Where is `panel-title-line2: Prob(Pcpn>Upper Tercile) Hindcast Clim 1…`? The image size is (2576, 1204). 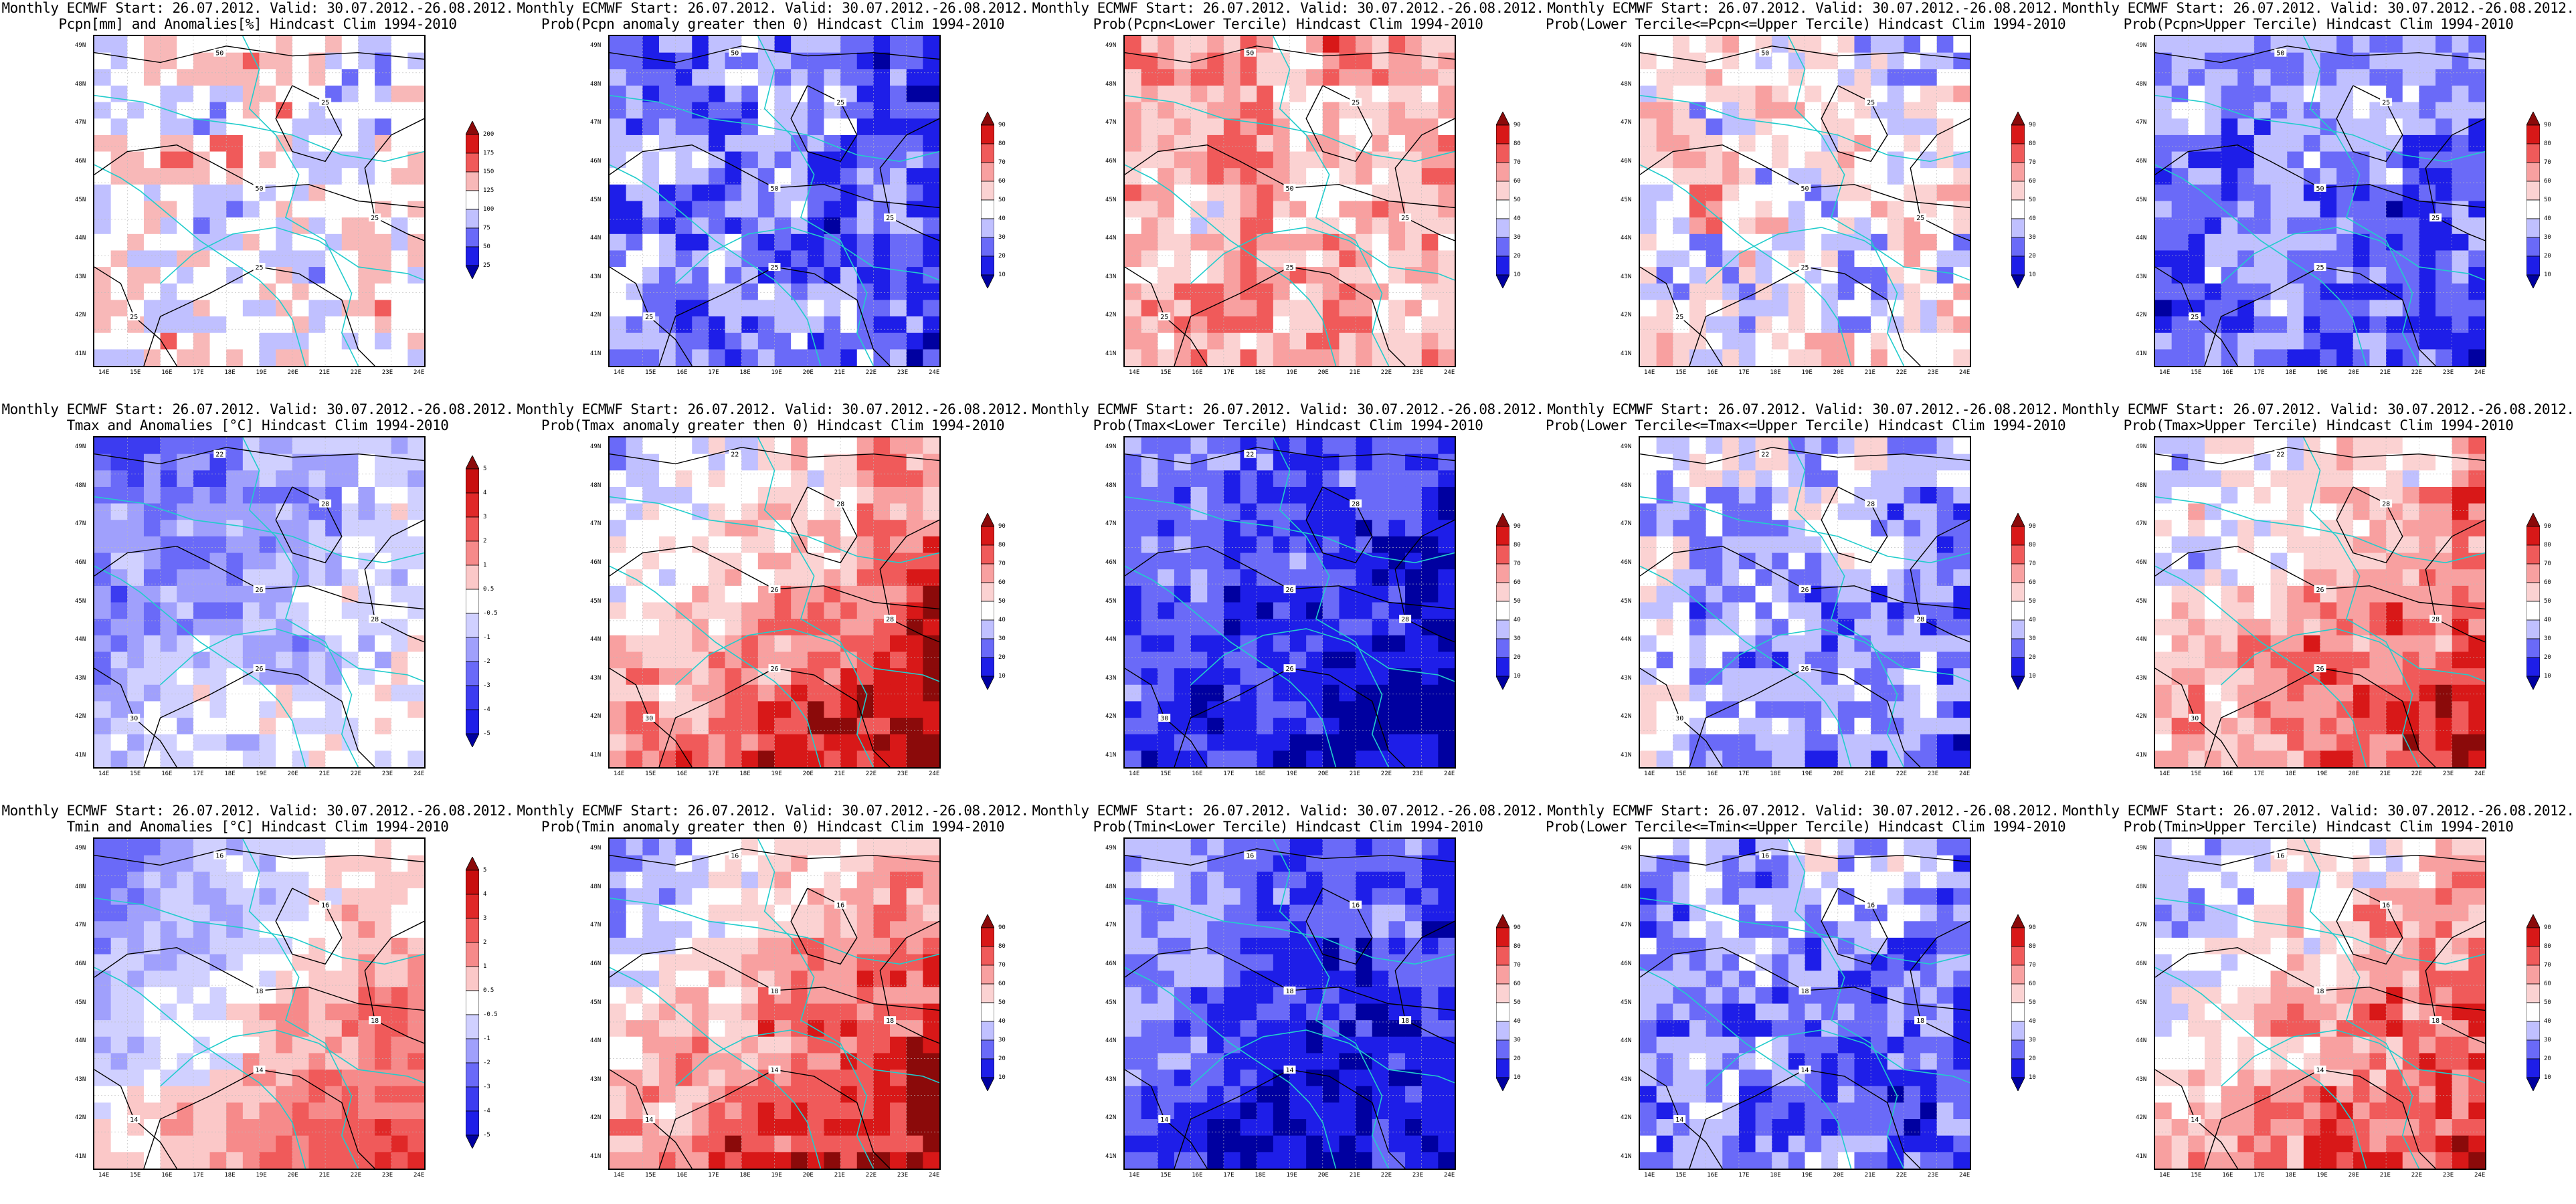 panel-title-line2: Prob(Pcpn>Upper Tercile) Hindcast Clim 1… is located at coordinates (2318, 24).